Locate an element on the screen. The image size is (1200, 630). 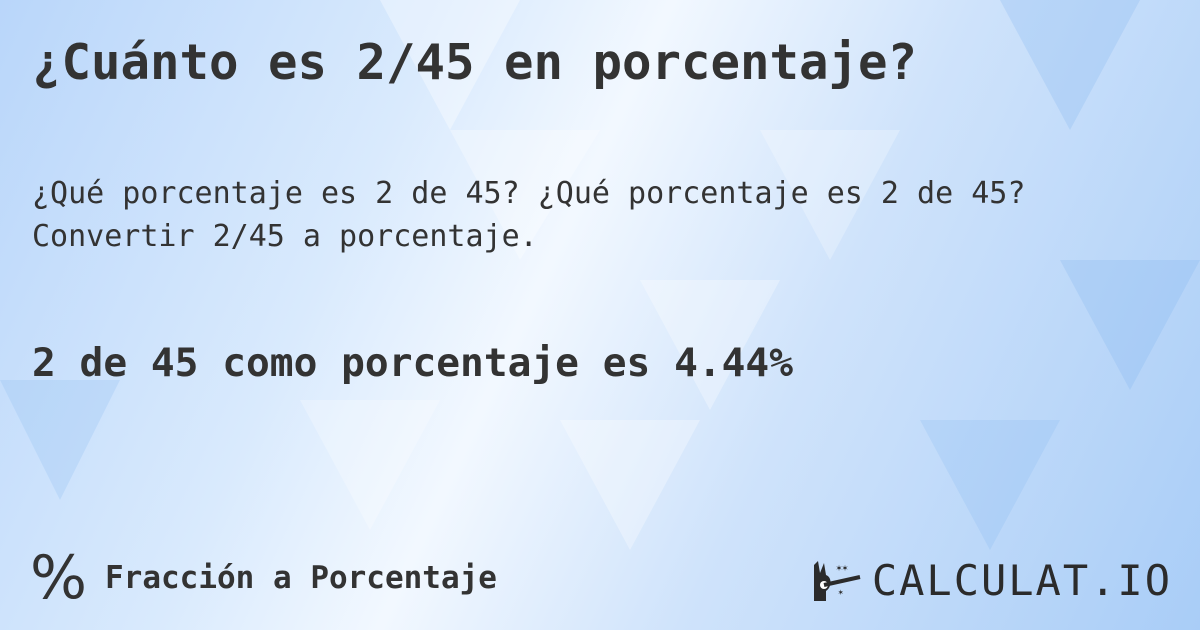
percent-icon: % is located at coordinates (59, 578).